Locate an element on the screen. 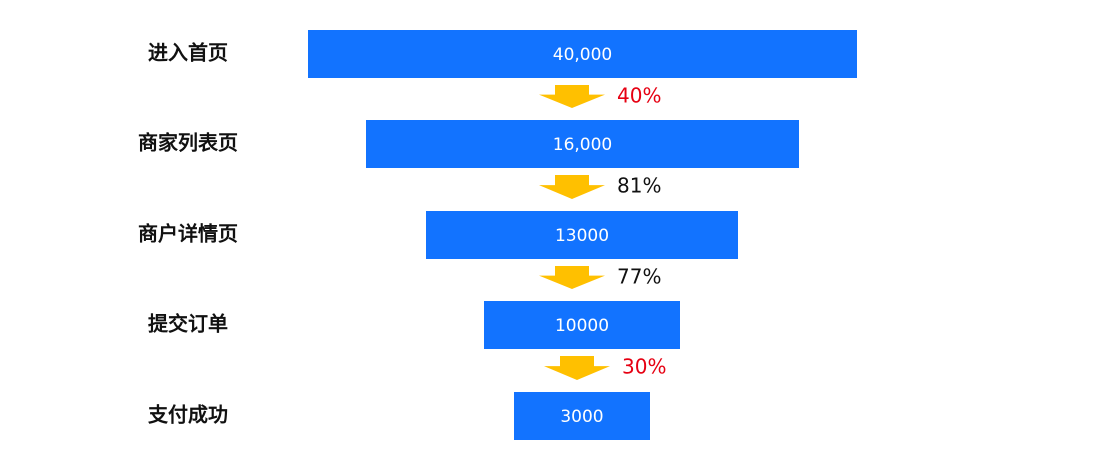 This screenshot has height=458, width=1107. conversion-rate: 40% is located at coordinates (639, 96).